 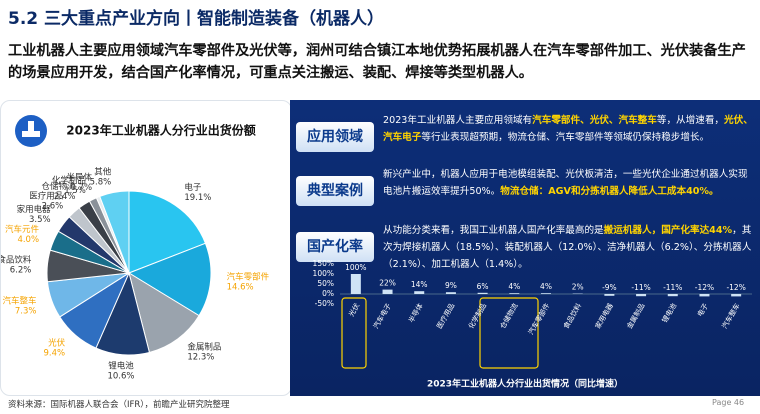 I want to click on slice-name: 仓储物流, so click(x=58, y=185).